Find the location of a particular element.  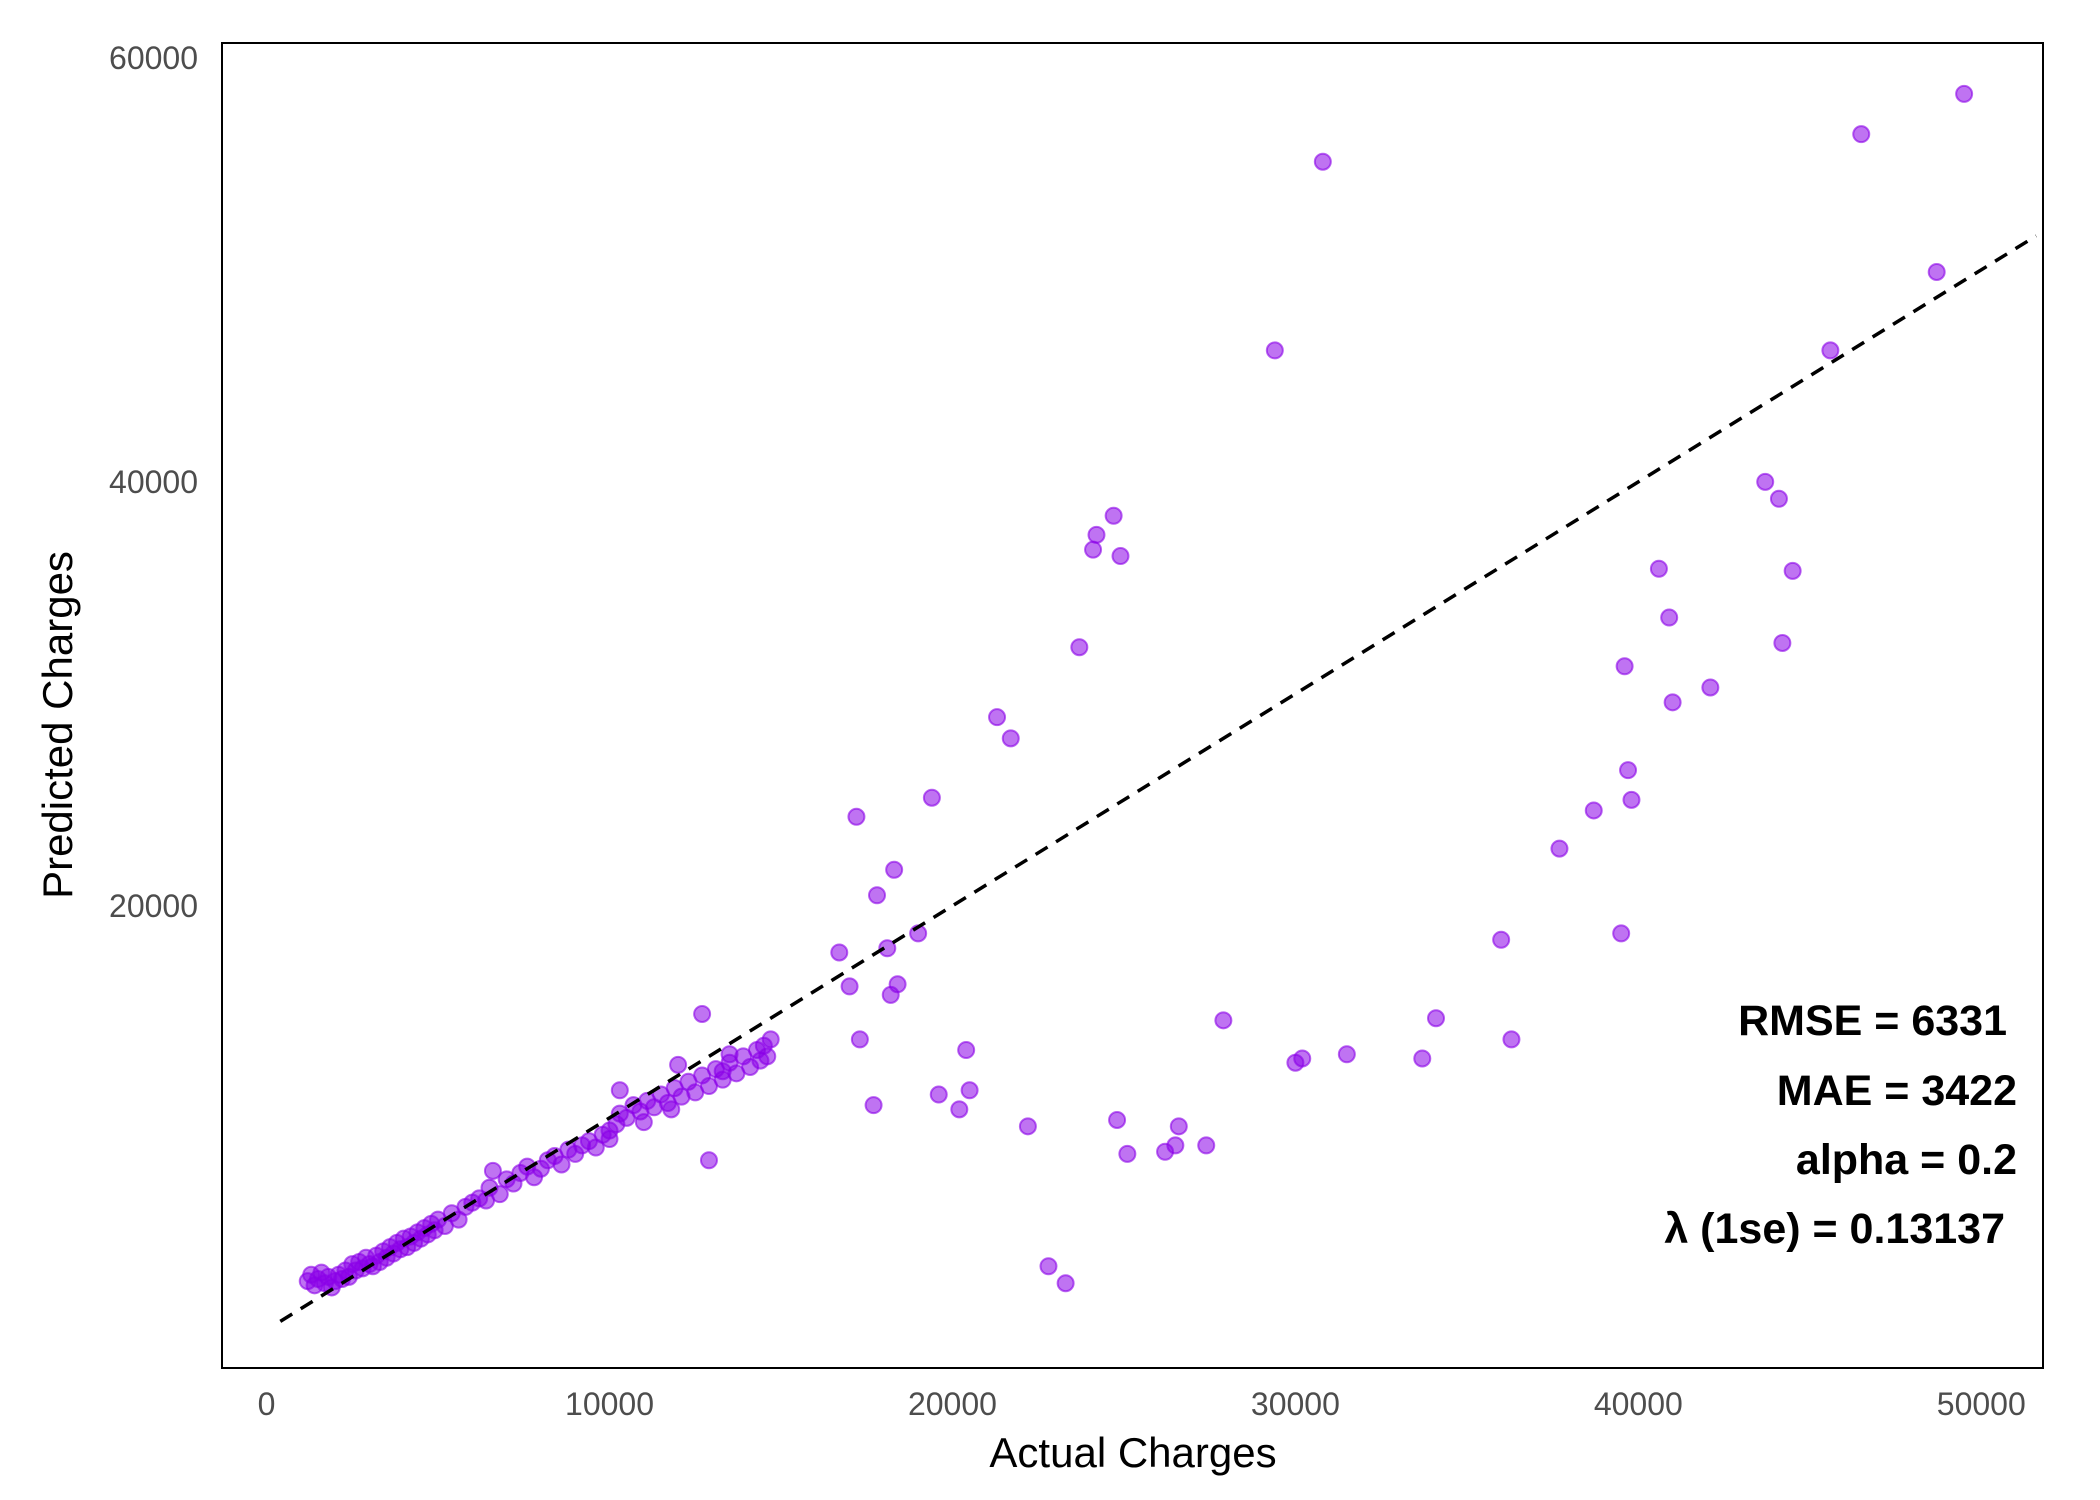

x-tick-label: 50000 is located at coordinates (1981, 1404).